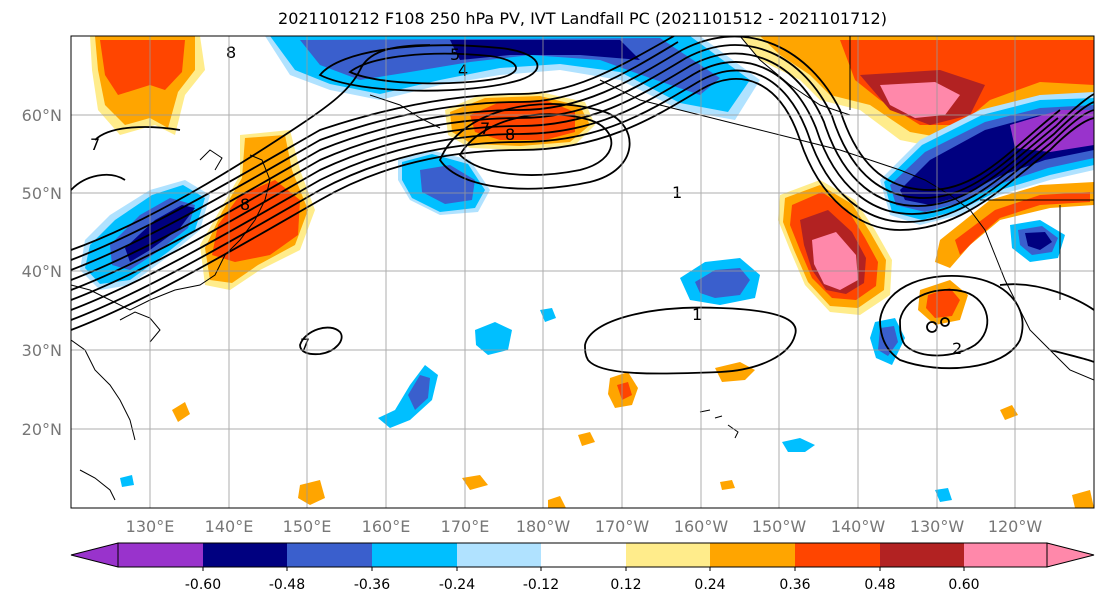  Describe the element at coordinates (307, 526) in the screenshot. I see `lon-label-150e: 150°E` at that location.